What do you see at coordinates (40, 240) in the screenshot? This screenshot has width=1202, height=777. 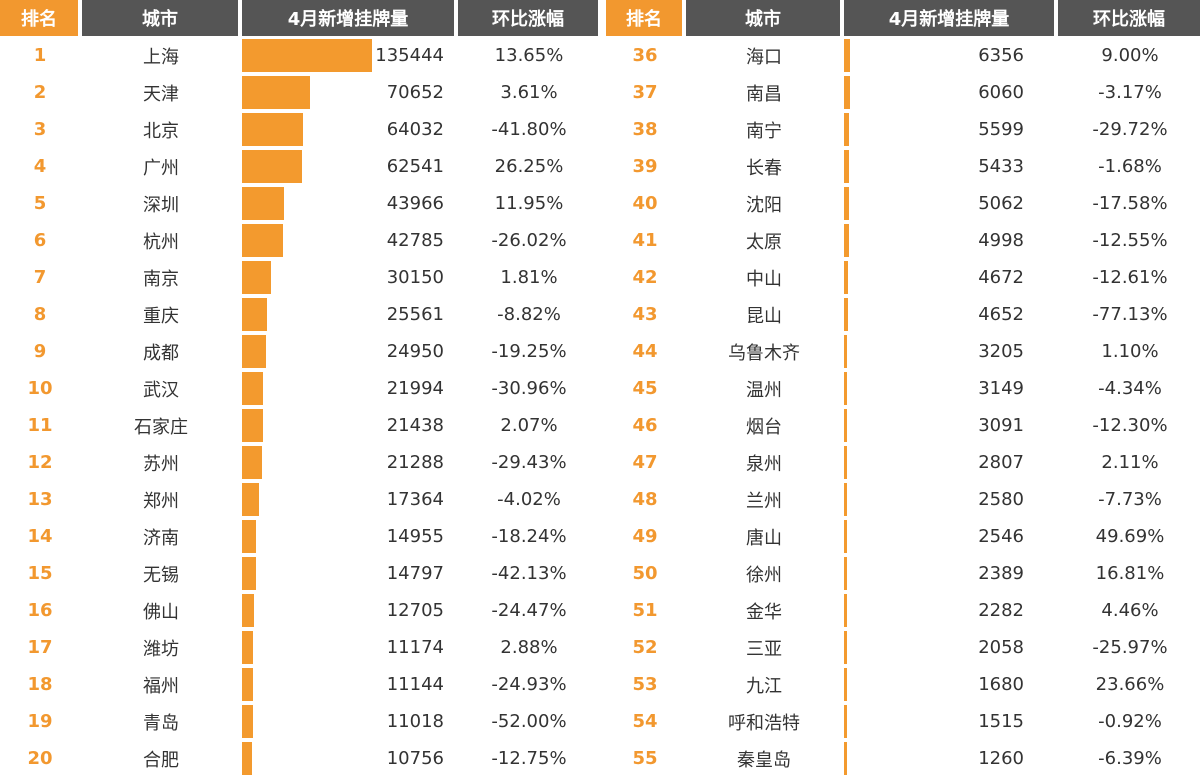 I see `rank-cell: 6` at bounding box center [40, 240].